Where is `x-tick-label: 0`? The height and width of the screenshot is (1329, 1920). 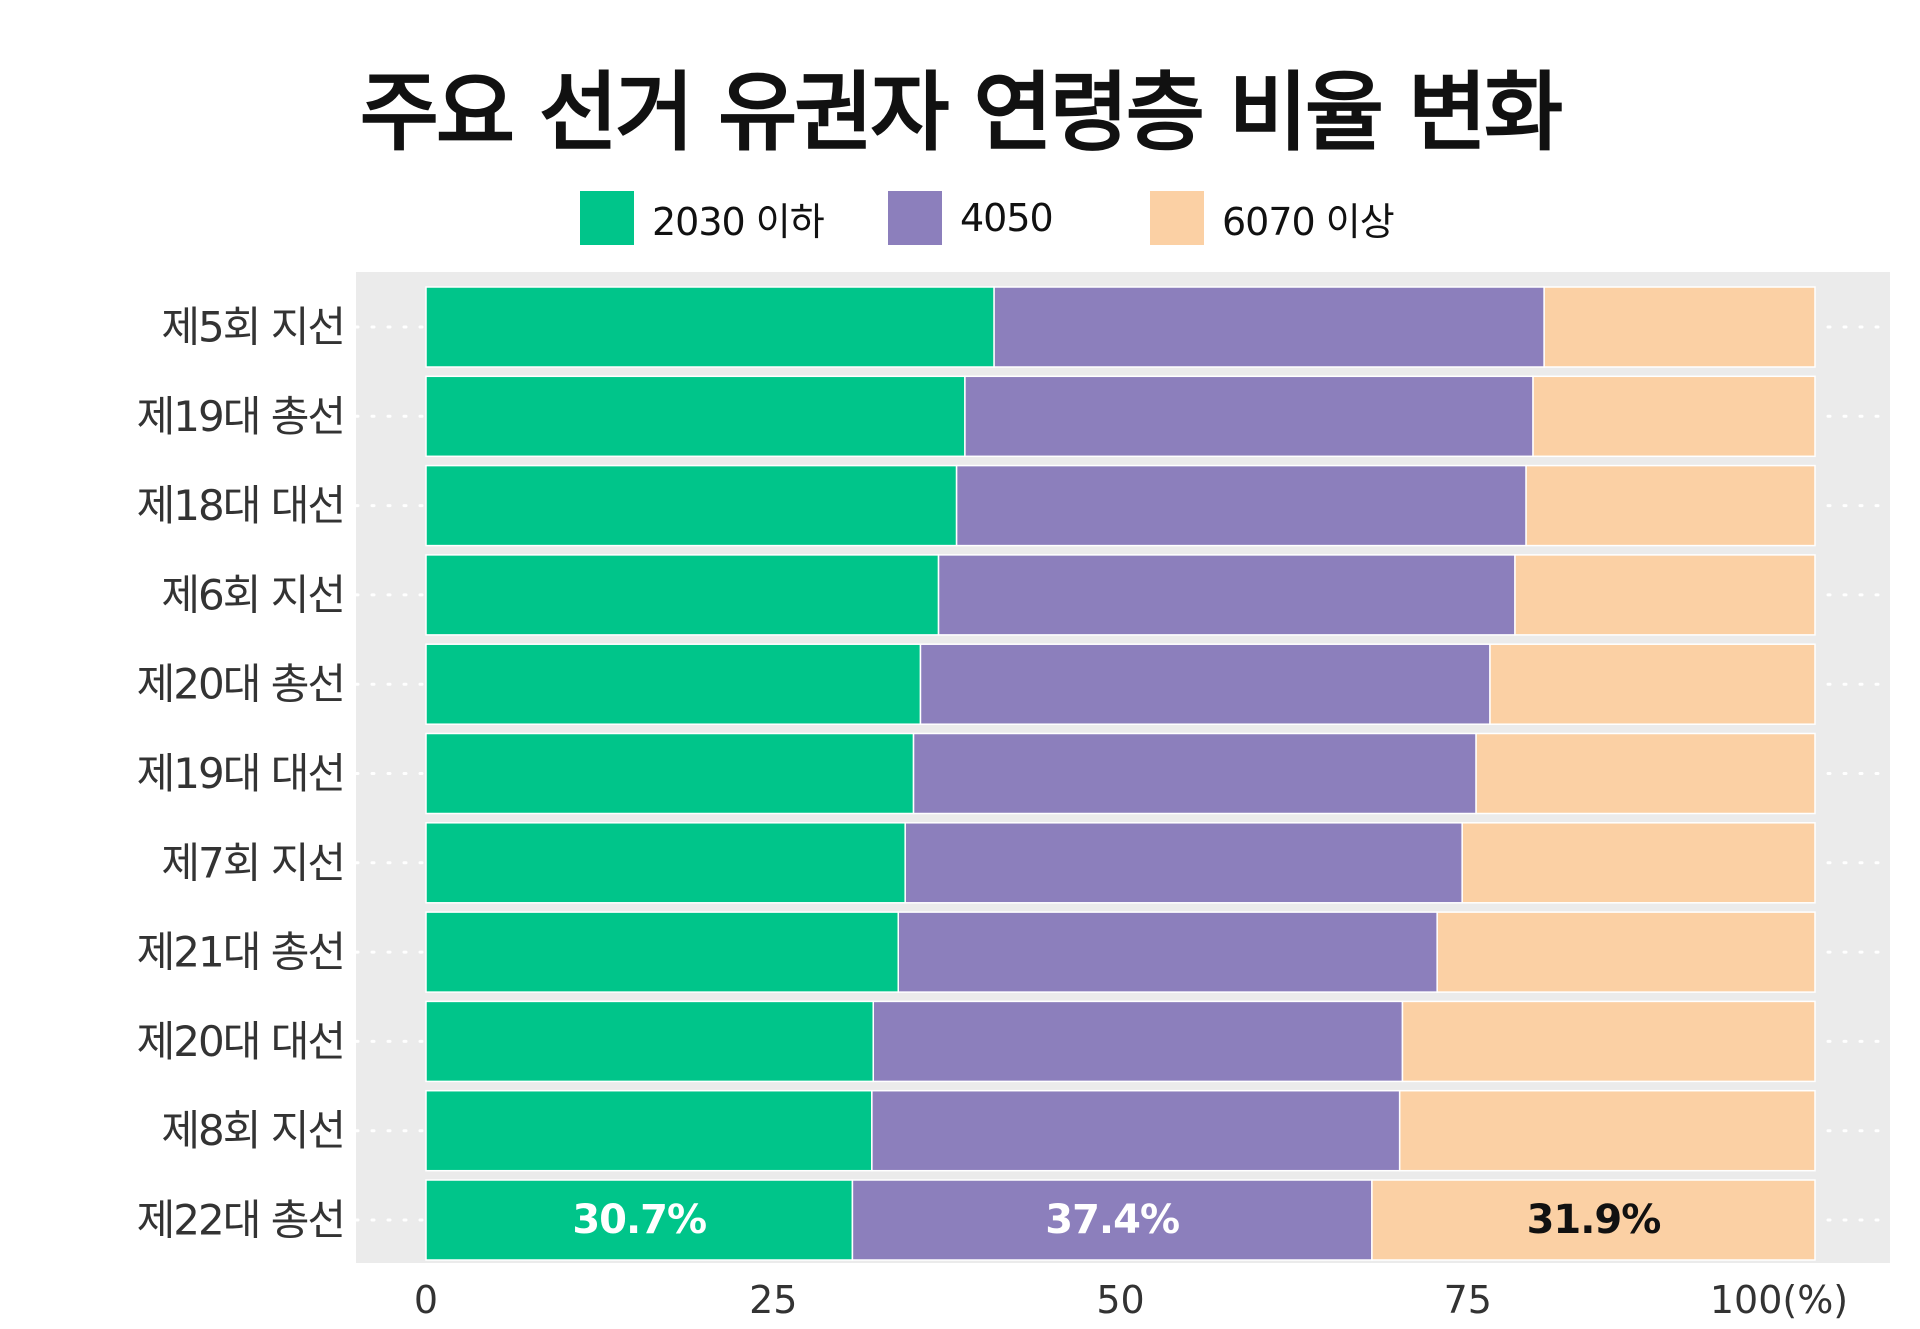
x-tick-label: 0 is located at coordinates (426, 1300).